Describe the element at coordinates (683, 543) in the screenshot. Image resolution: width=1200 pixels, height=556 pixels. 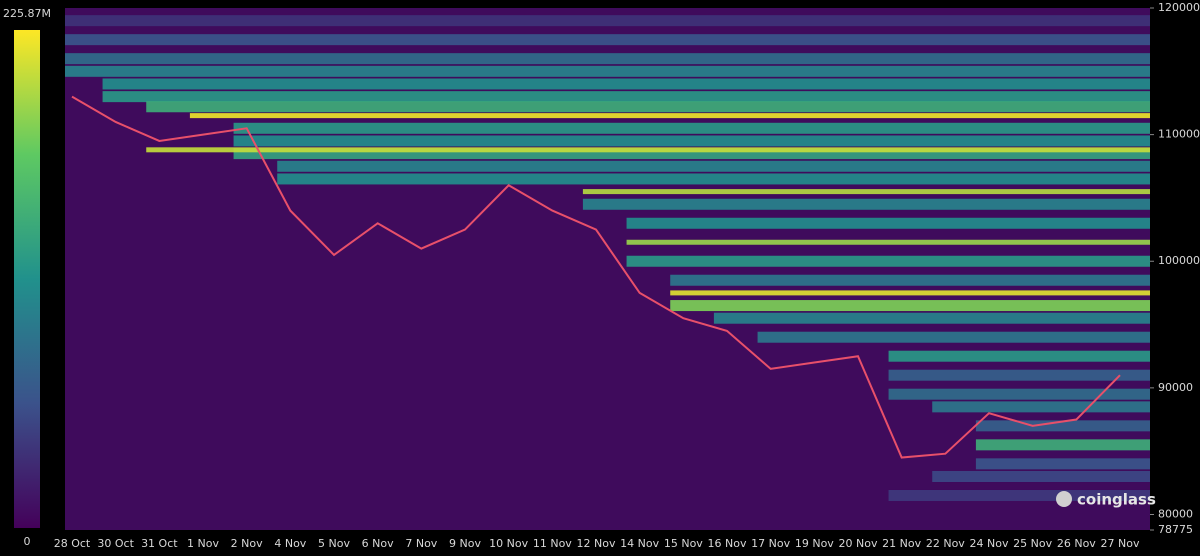
I see `x-tick-label: 15 Nov` at that location.